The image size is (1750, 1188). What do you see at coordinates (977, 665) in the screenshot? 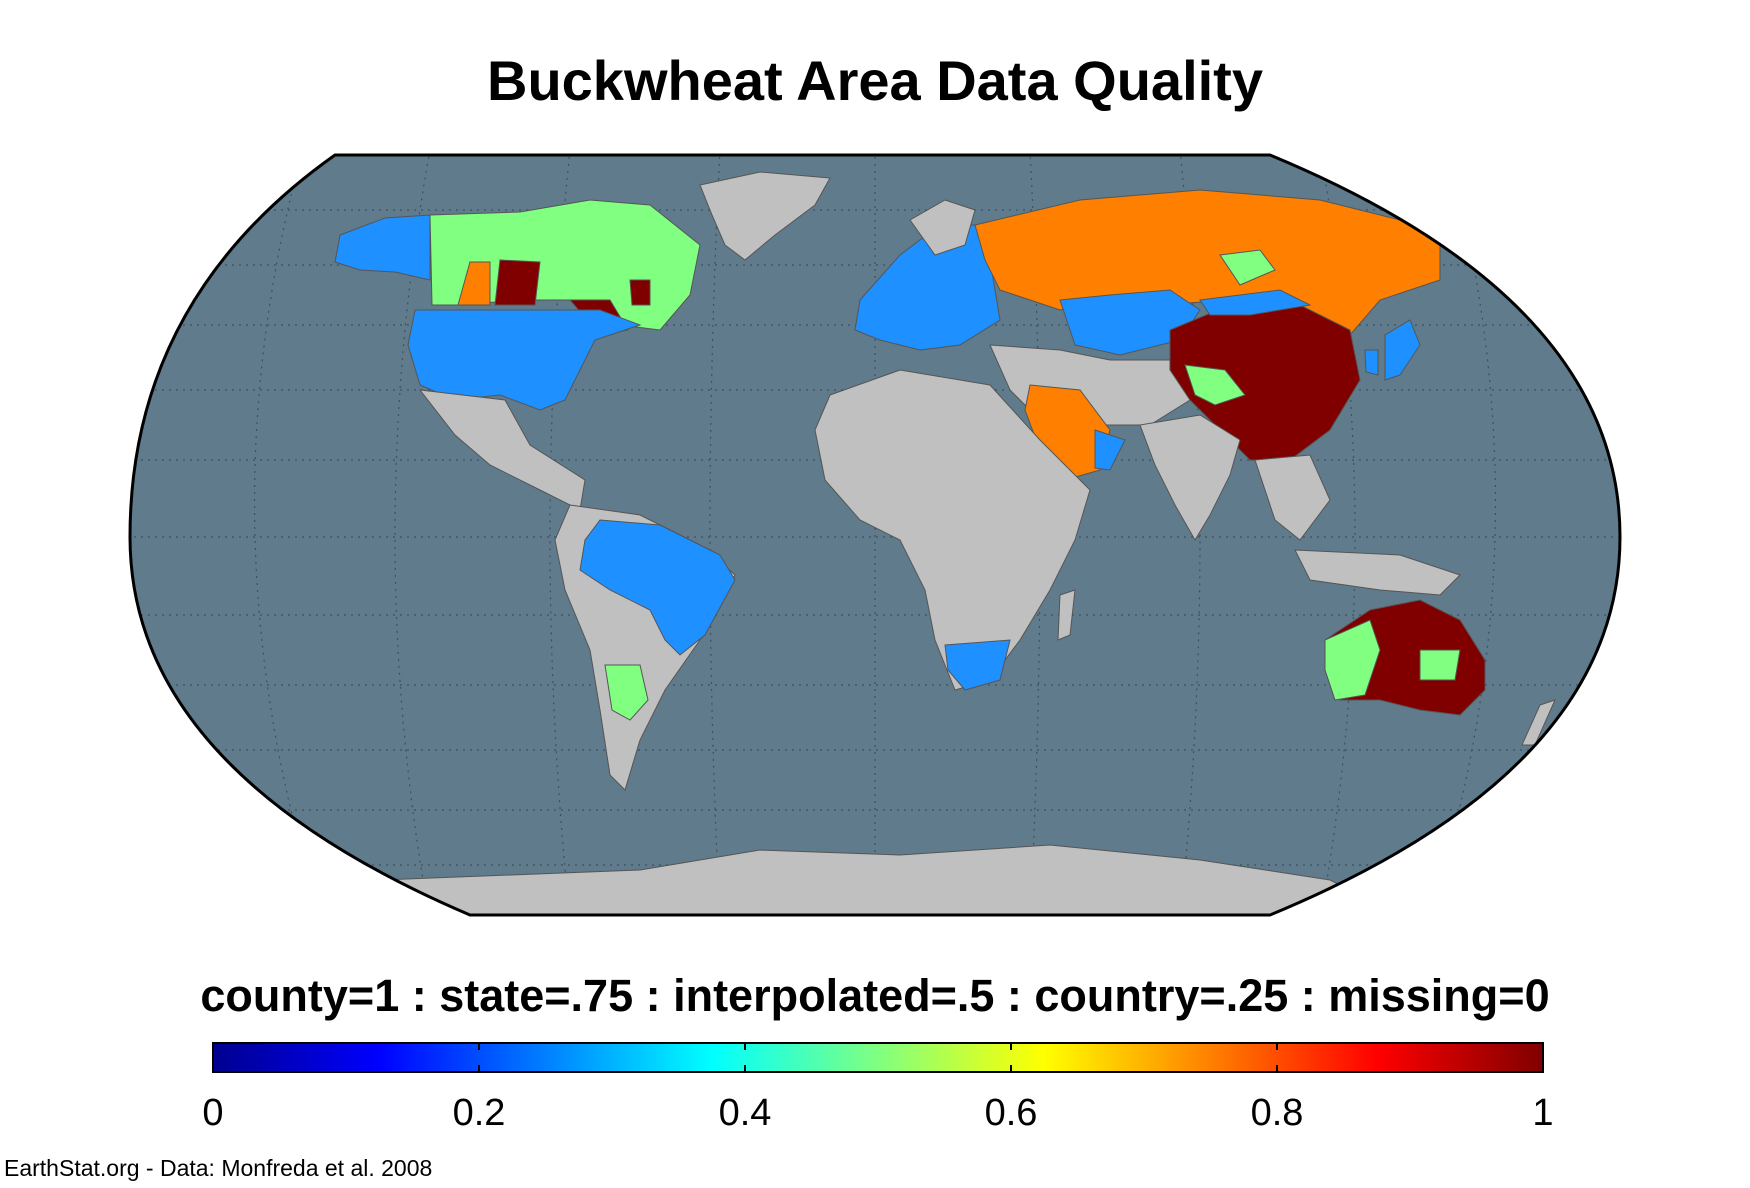
I see `region-south-africa` at bounding box center [977, 665].